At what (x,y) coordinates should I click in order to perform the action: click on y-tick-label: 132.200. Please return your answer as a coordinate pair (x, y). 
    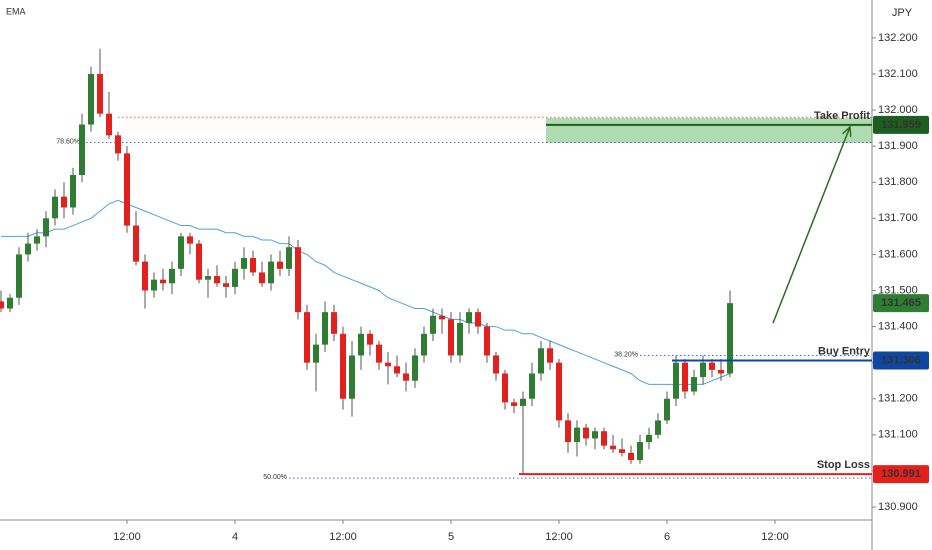
    Looking at the image, I should click on (898, 38).